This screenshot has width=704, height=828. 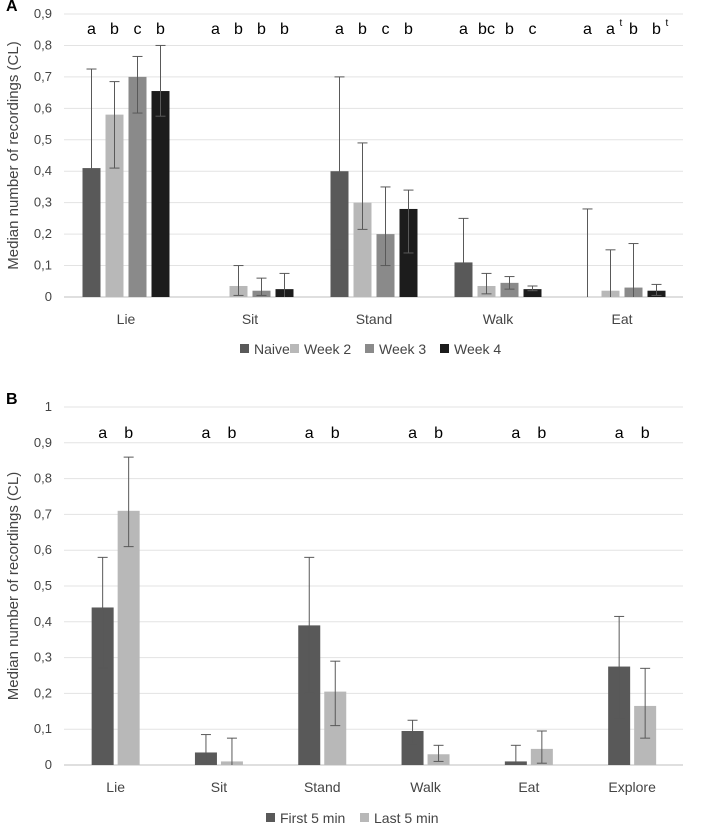 I want to click on x-category-label: Explore, so click(x=632, y=787).